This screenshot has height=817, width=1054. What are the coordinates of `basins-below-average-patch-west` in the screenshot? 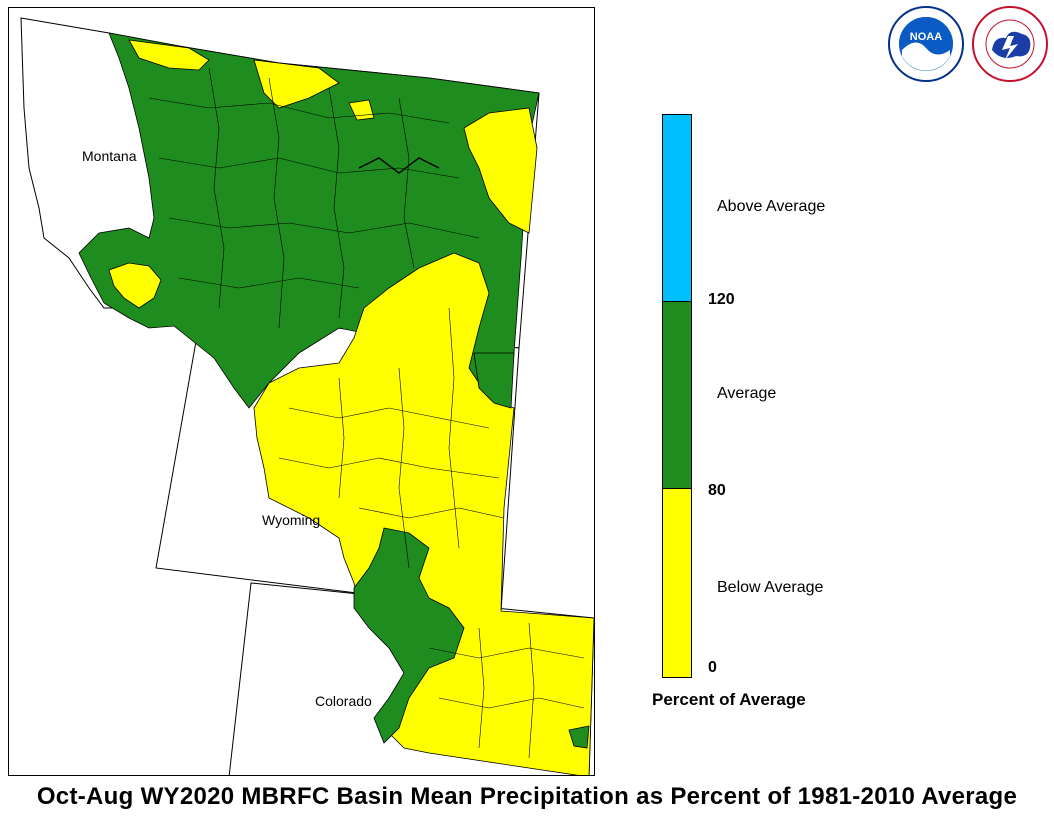 It's located at (135, 285).